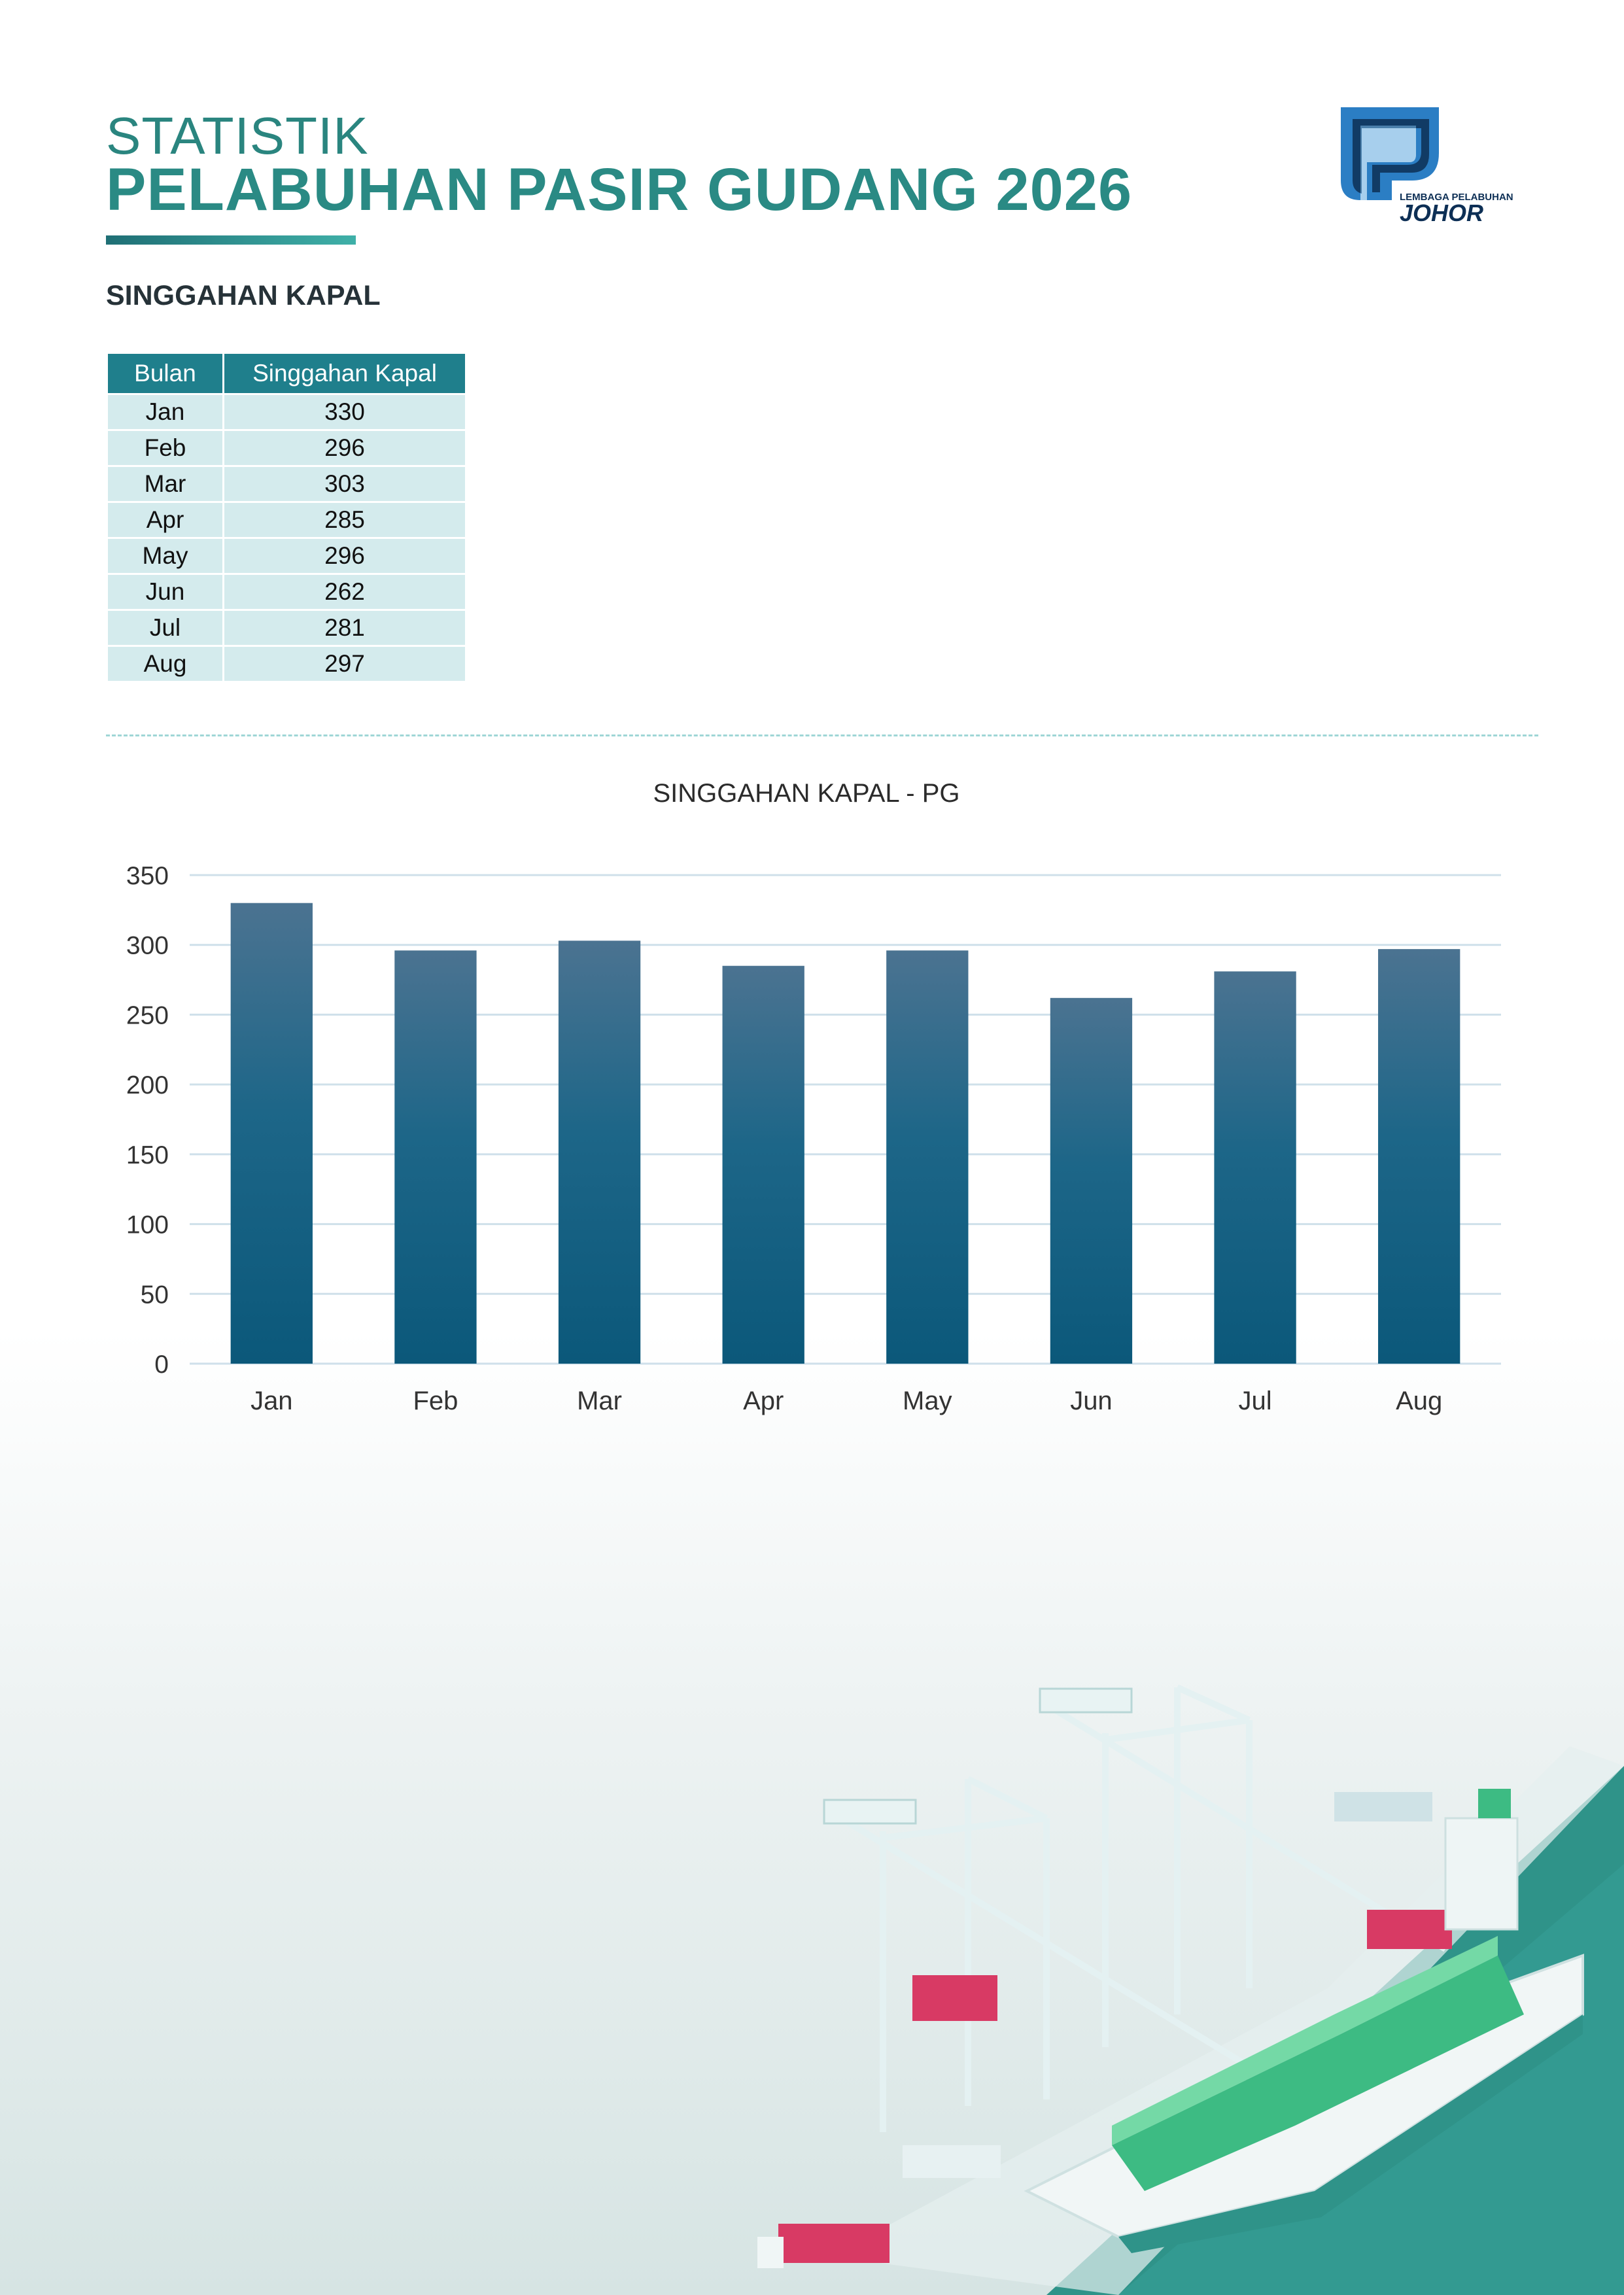  What do you see at coordinates (165, 374) in the screenshot?
I see `column-header-bulan: Bulan` at bounding box center [165, 374].